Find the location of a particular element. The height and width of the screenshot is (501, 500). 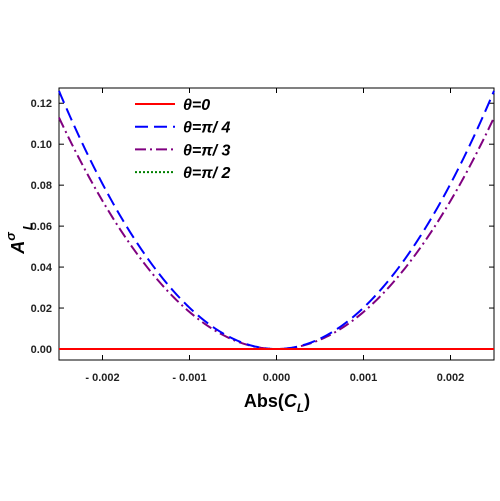

legend-label: θ=π/ 2 is located at coordinates (207, 173).